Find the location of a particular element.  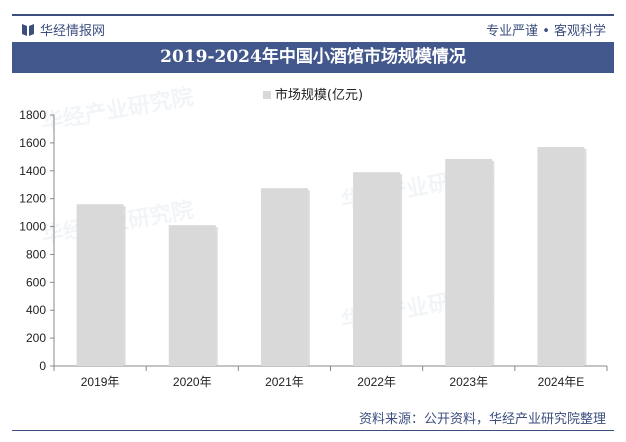

y-tick-label: 1600 is located at coordinates (32, 143).